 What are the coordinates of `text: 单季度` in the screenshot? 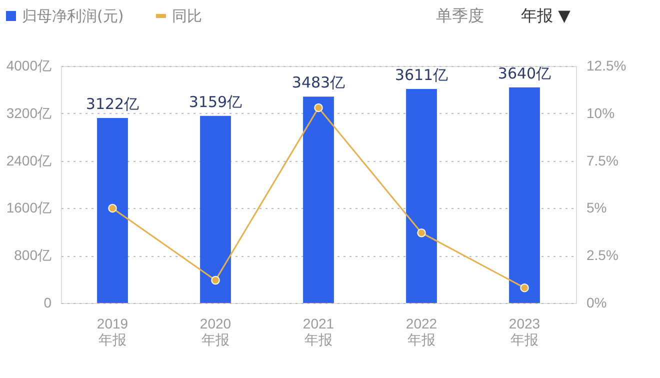 It's located at (460, 15).